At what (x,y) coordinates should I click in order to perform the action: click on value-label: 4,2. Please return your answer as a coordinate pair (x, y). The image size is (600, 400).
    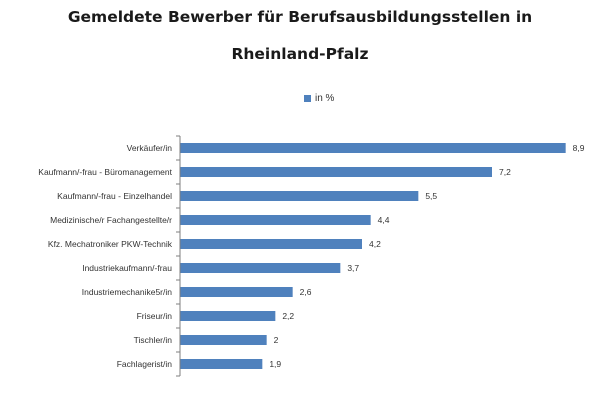
    Looking at the image, I should click on (375, 244).